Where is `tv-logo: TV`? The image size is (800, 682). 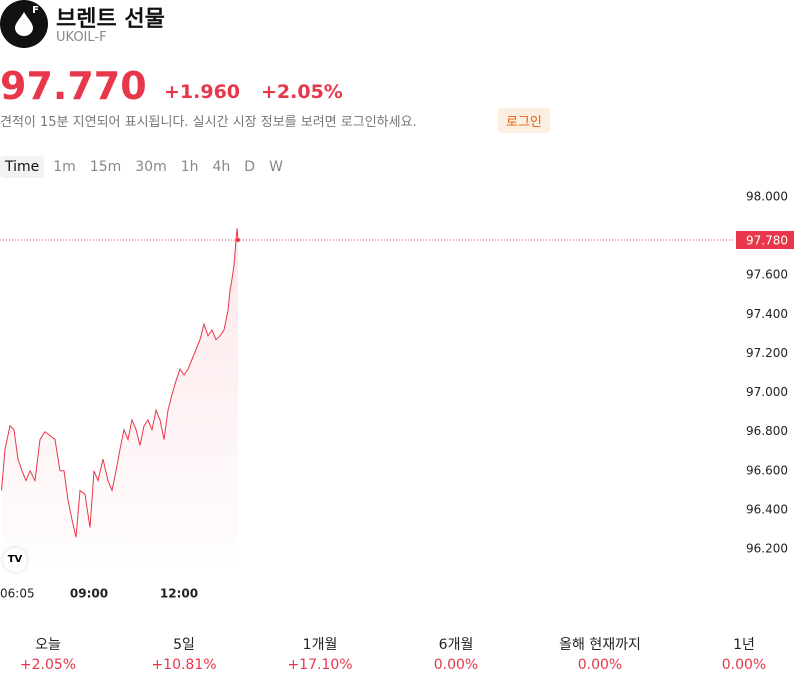
tv-logo: TV is located at coordinates (15, 560).